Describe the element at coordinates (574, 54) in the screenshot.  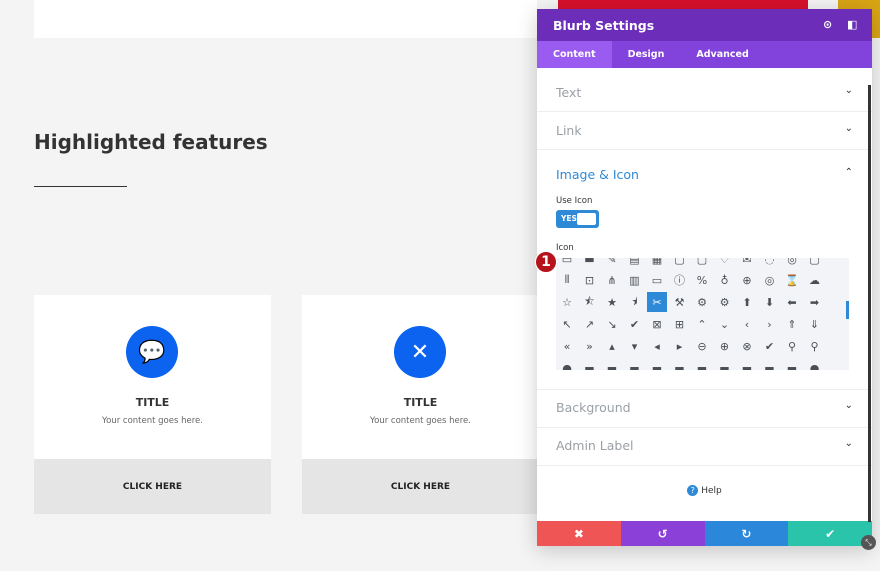
I see `tab-content: Content` at that location.